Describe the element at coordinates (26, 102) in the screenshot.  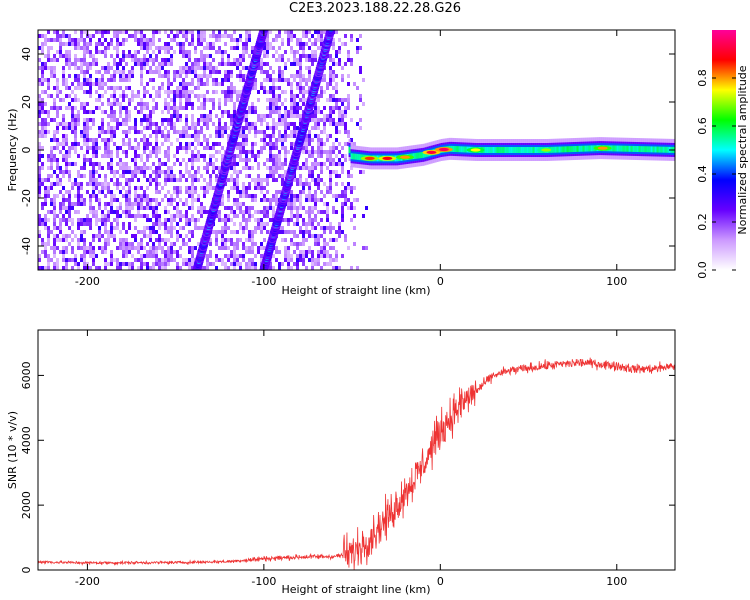
I see `y-tick-label: 20` at that location.